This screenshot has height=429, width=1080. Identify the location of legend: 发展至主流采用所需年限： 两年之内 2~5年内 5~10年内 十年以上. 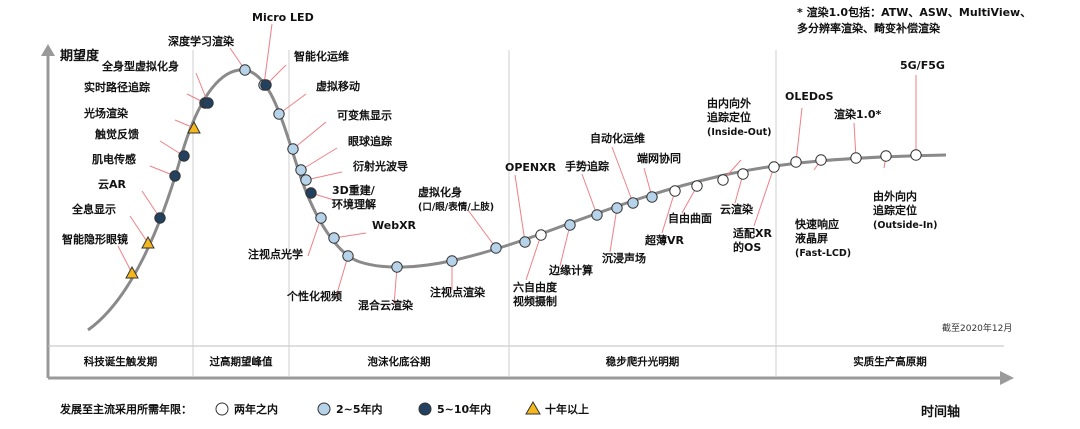
(324, 408).